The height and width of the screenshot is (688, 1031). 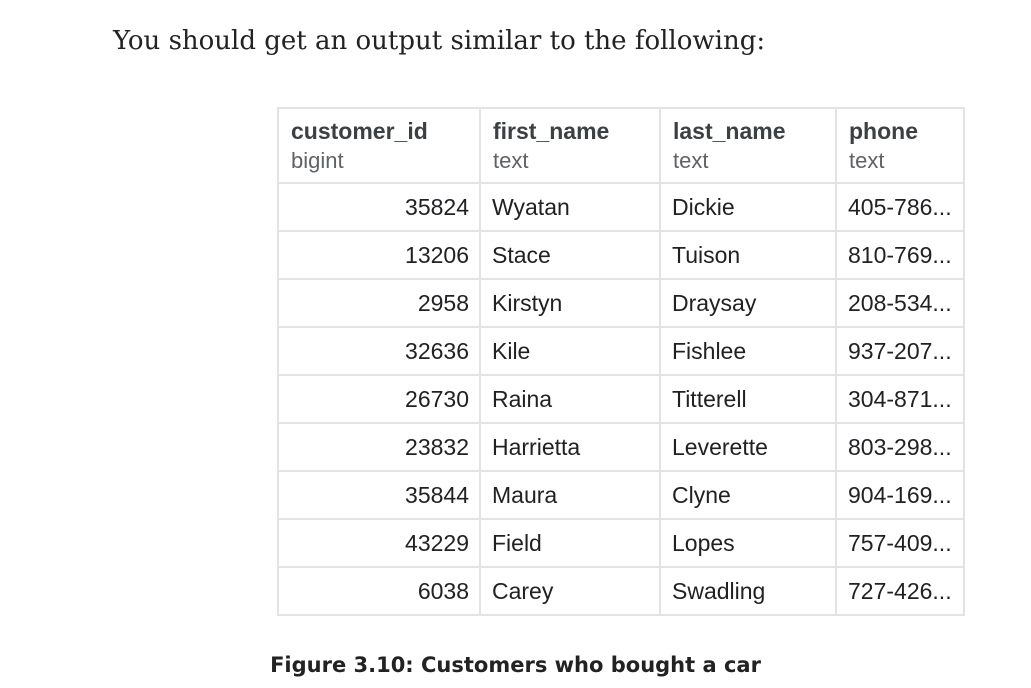 I want to click on column-header-last-name: last_name text, so click(x=748, y=145).